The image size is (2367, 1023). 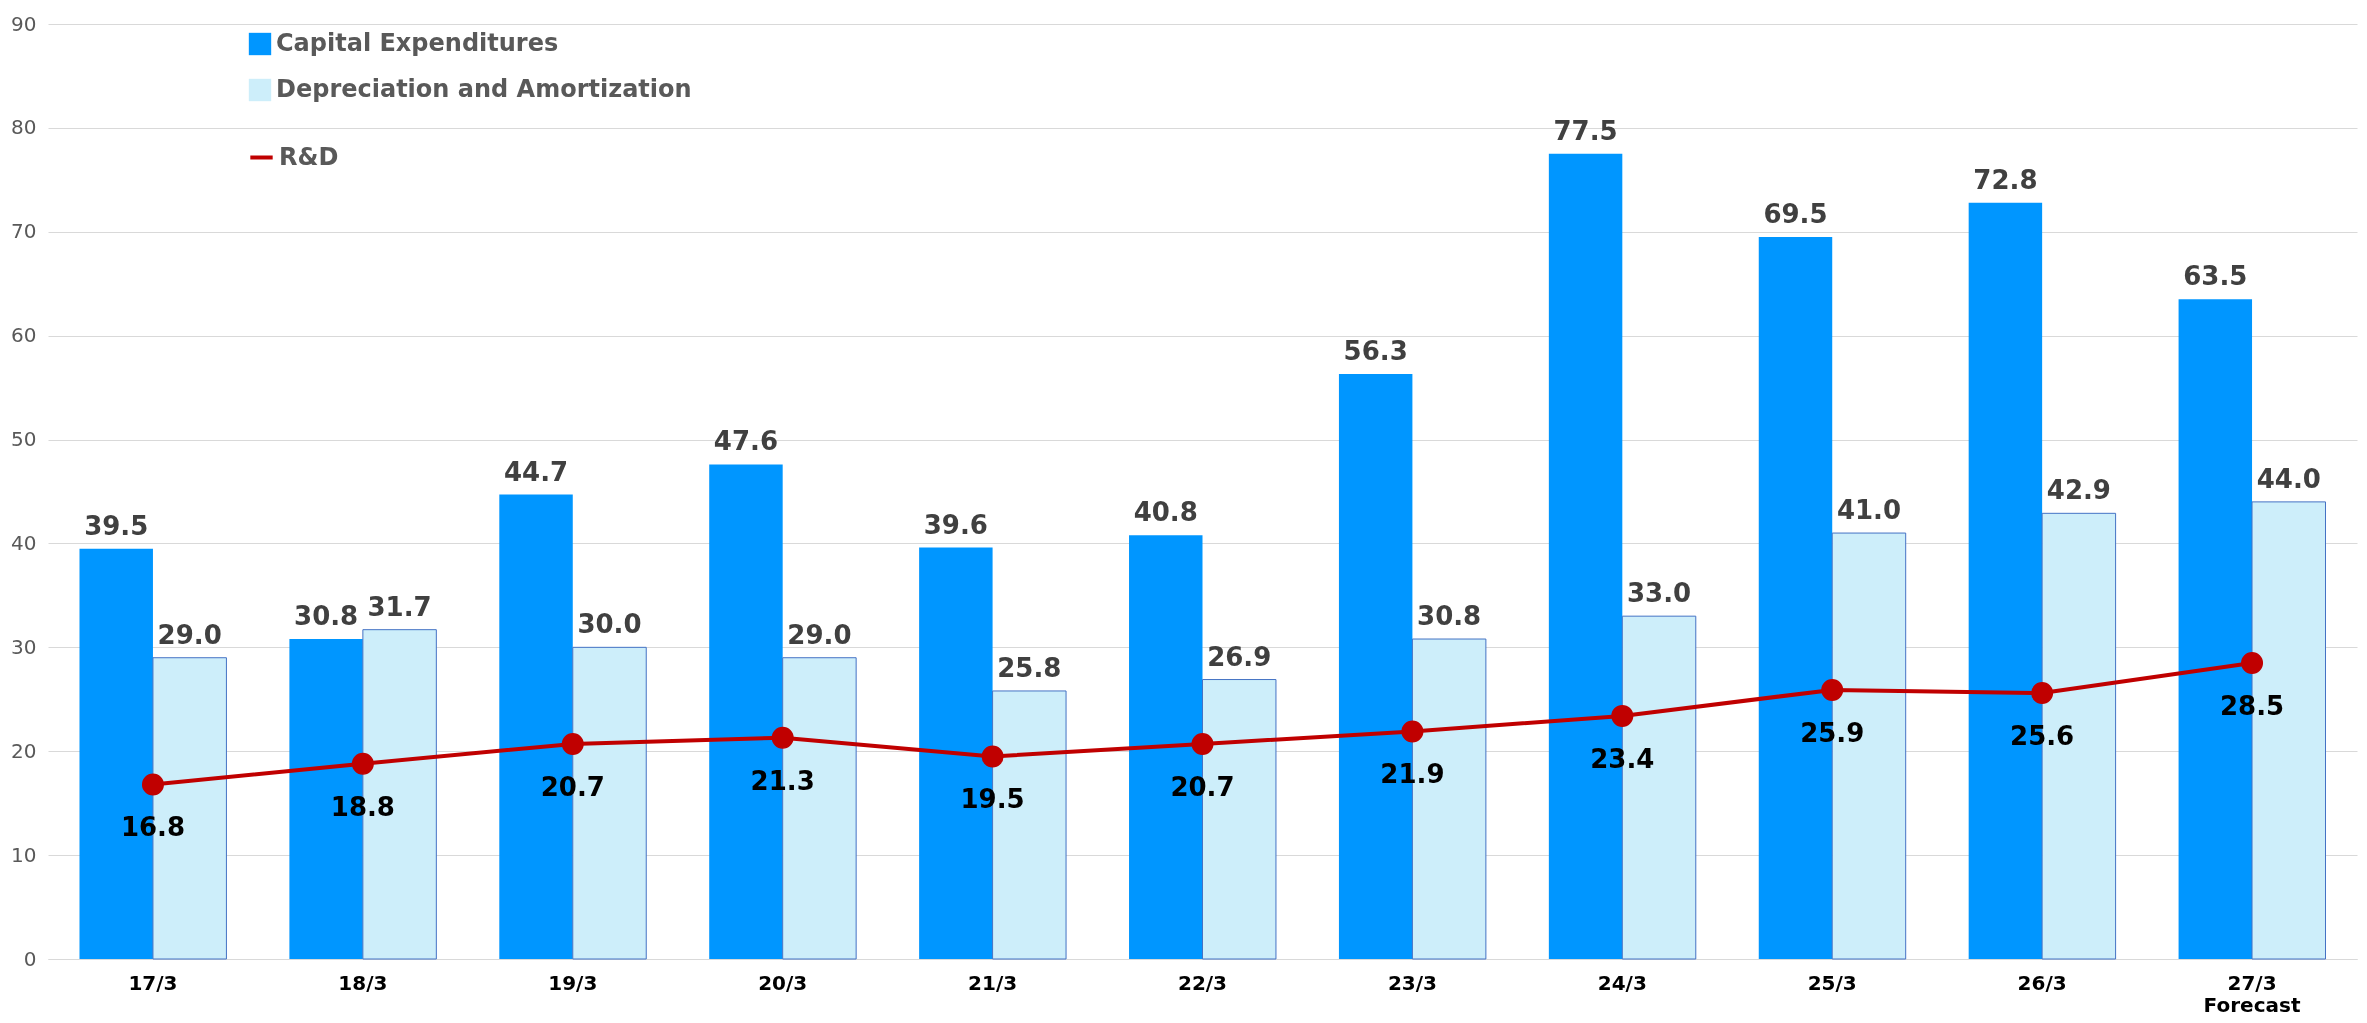 What do you see at coordinates (2288, 478) in the screenshot?
I see `data-label: 44.0` at bounding box center [2288, 478].